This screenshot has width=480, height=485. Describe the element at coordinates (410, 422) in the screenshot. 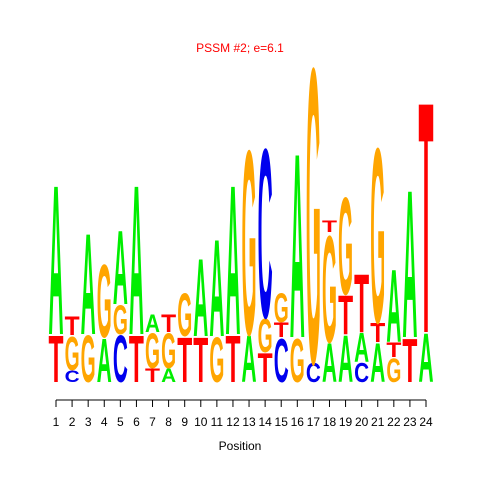

I see `x-tick-label: 23` at that location.